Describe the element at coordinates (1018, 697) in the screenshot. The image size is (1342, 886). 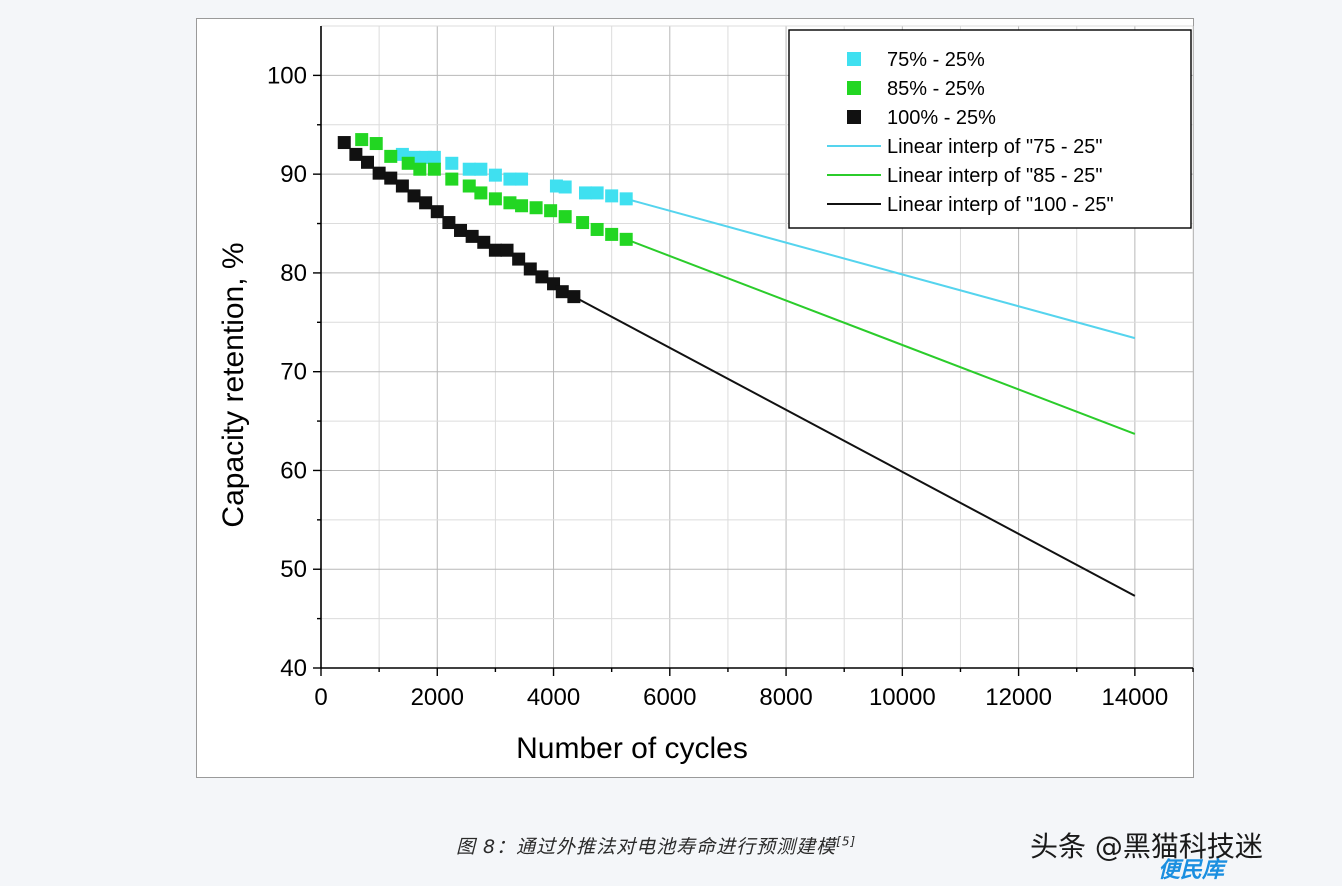
I see `x-tick-label: 12000` at that location.